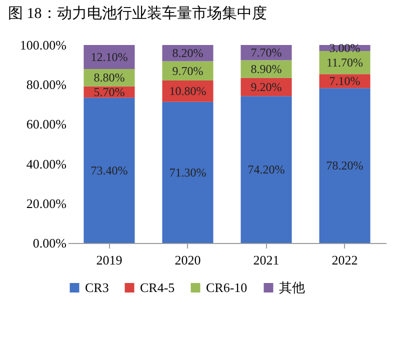  What do you see at coordinates (266, 69) in the screenshot?
I see `data-label: 8.90%` at bounding box center [266, 69].